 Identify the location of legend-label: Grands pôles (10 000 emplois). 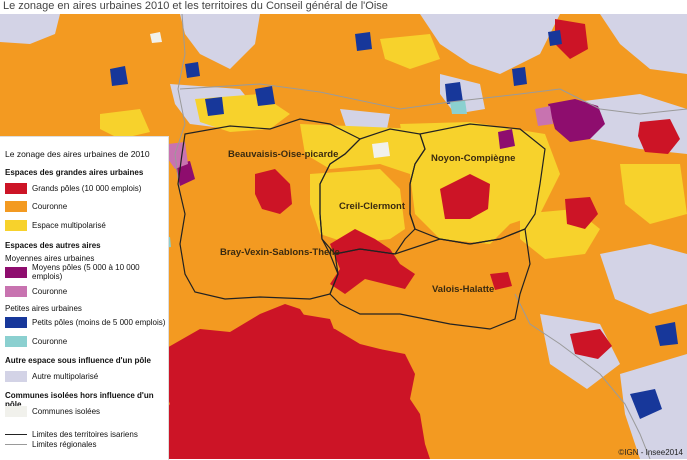
(87, 188).